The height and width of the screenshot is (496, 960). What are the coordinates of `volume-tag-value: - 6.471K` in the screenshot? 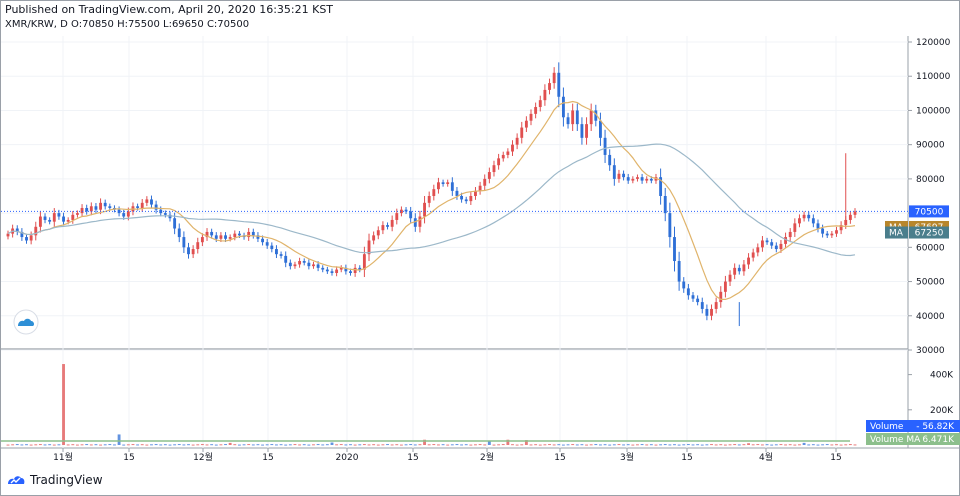 It's located at (935, 440).